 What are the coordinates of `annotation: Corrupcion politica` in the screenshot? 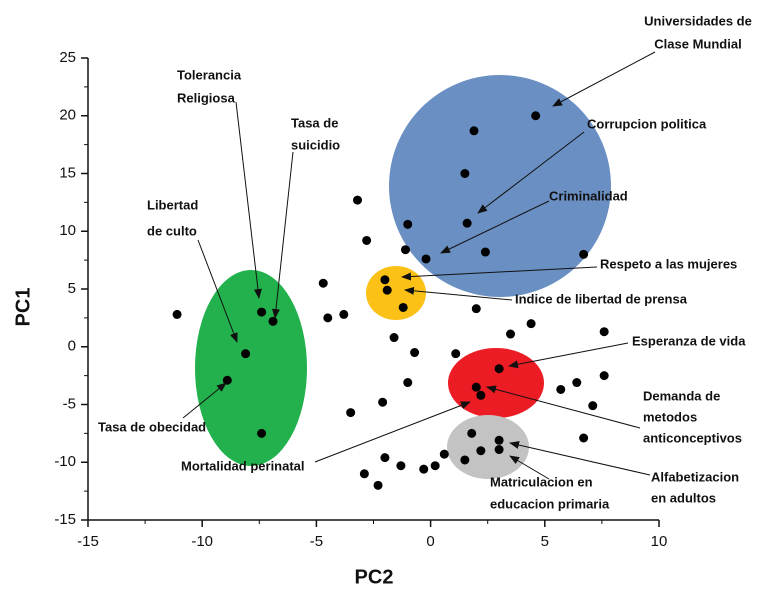 It's located at (647, 123).